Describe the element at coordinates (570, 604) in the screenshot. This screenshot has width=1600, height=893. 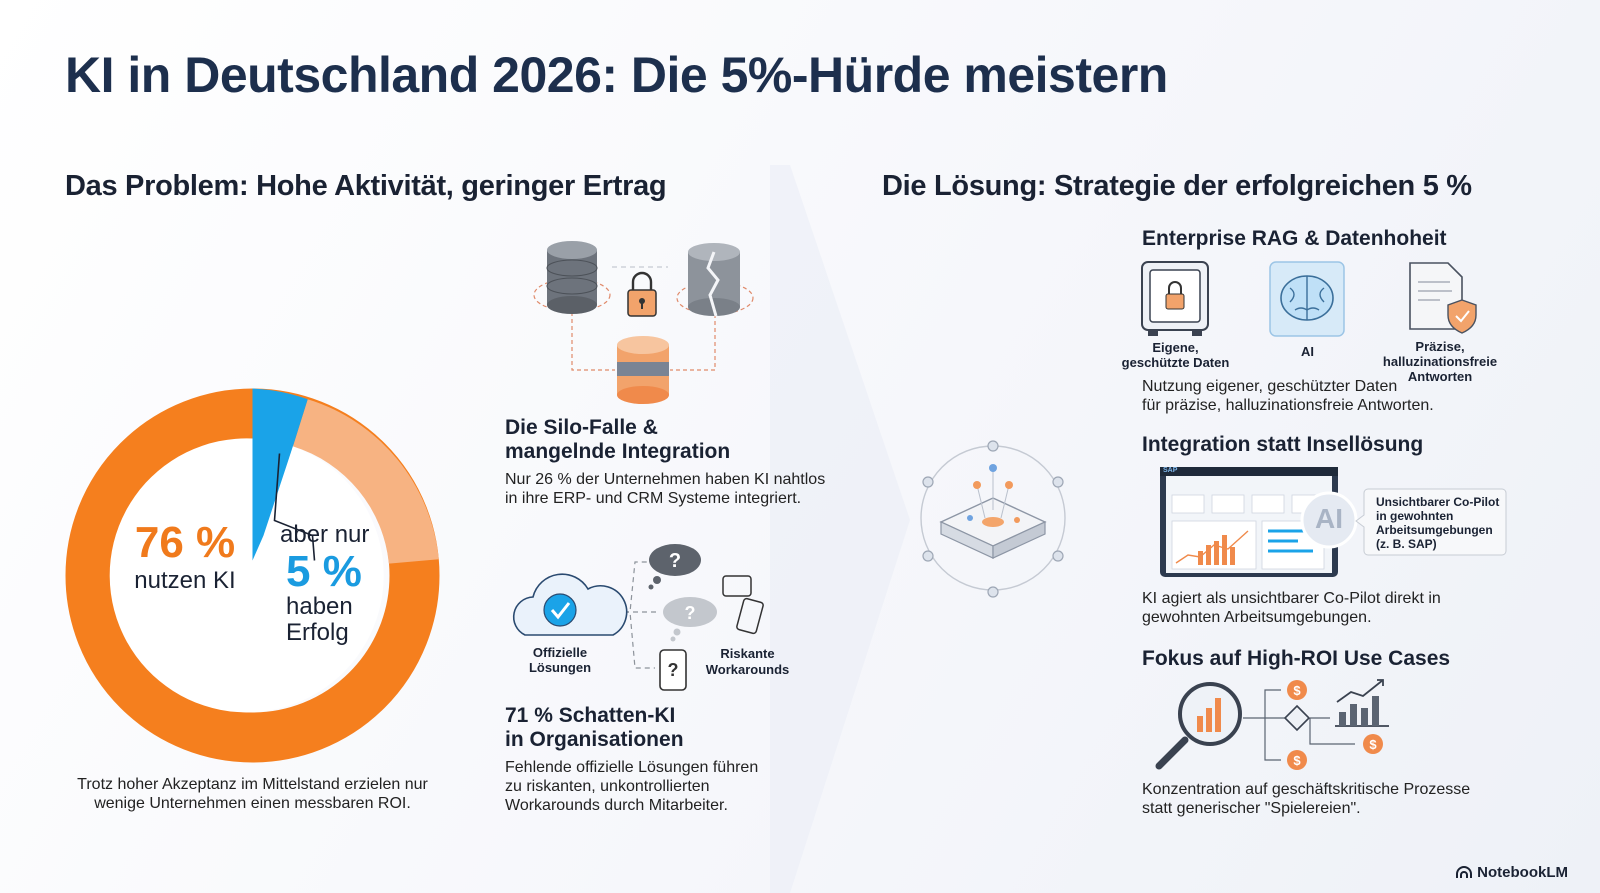
I see `cloud-check-icon` at that location.